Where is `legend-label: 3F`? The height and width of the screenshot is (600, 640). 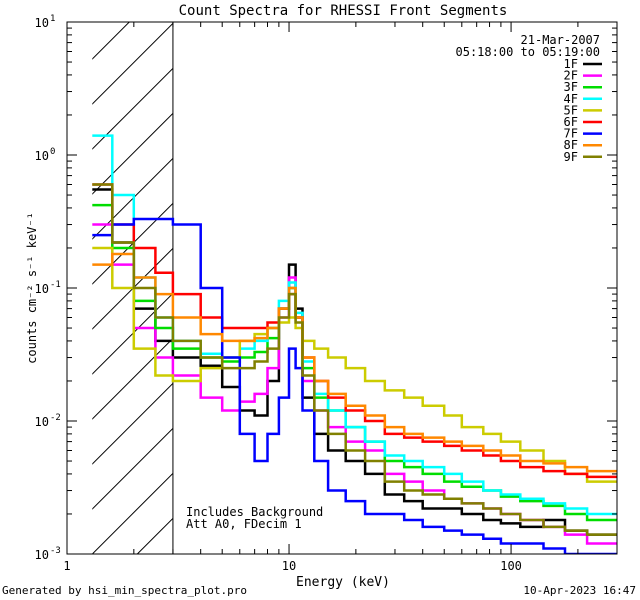
legend-label: 3F is located at coordinates (571, 87).